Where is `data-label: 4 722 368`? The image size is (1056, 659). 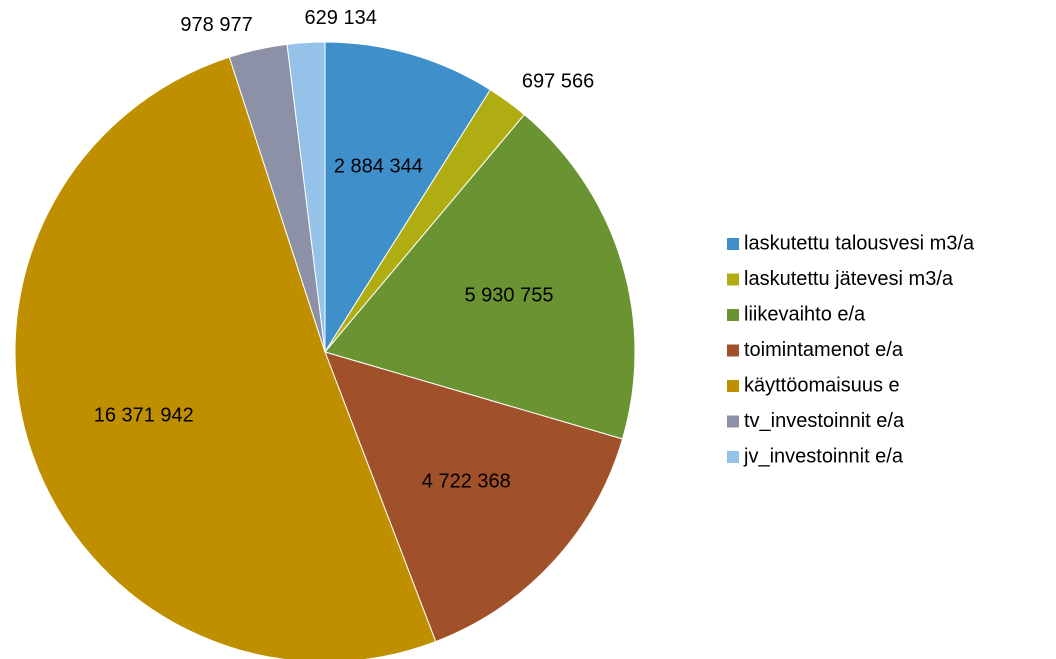 data-label: 4 722 368 is located at coordinates (466, 482).